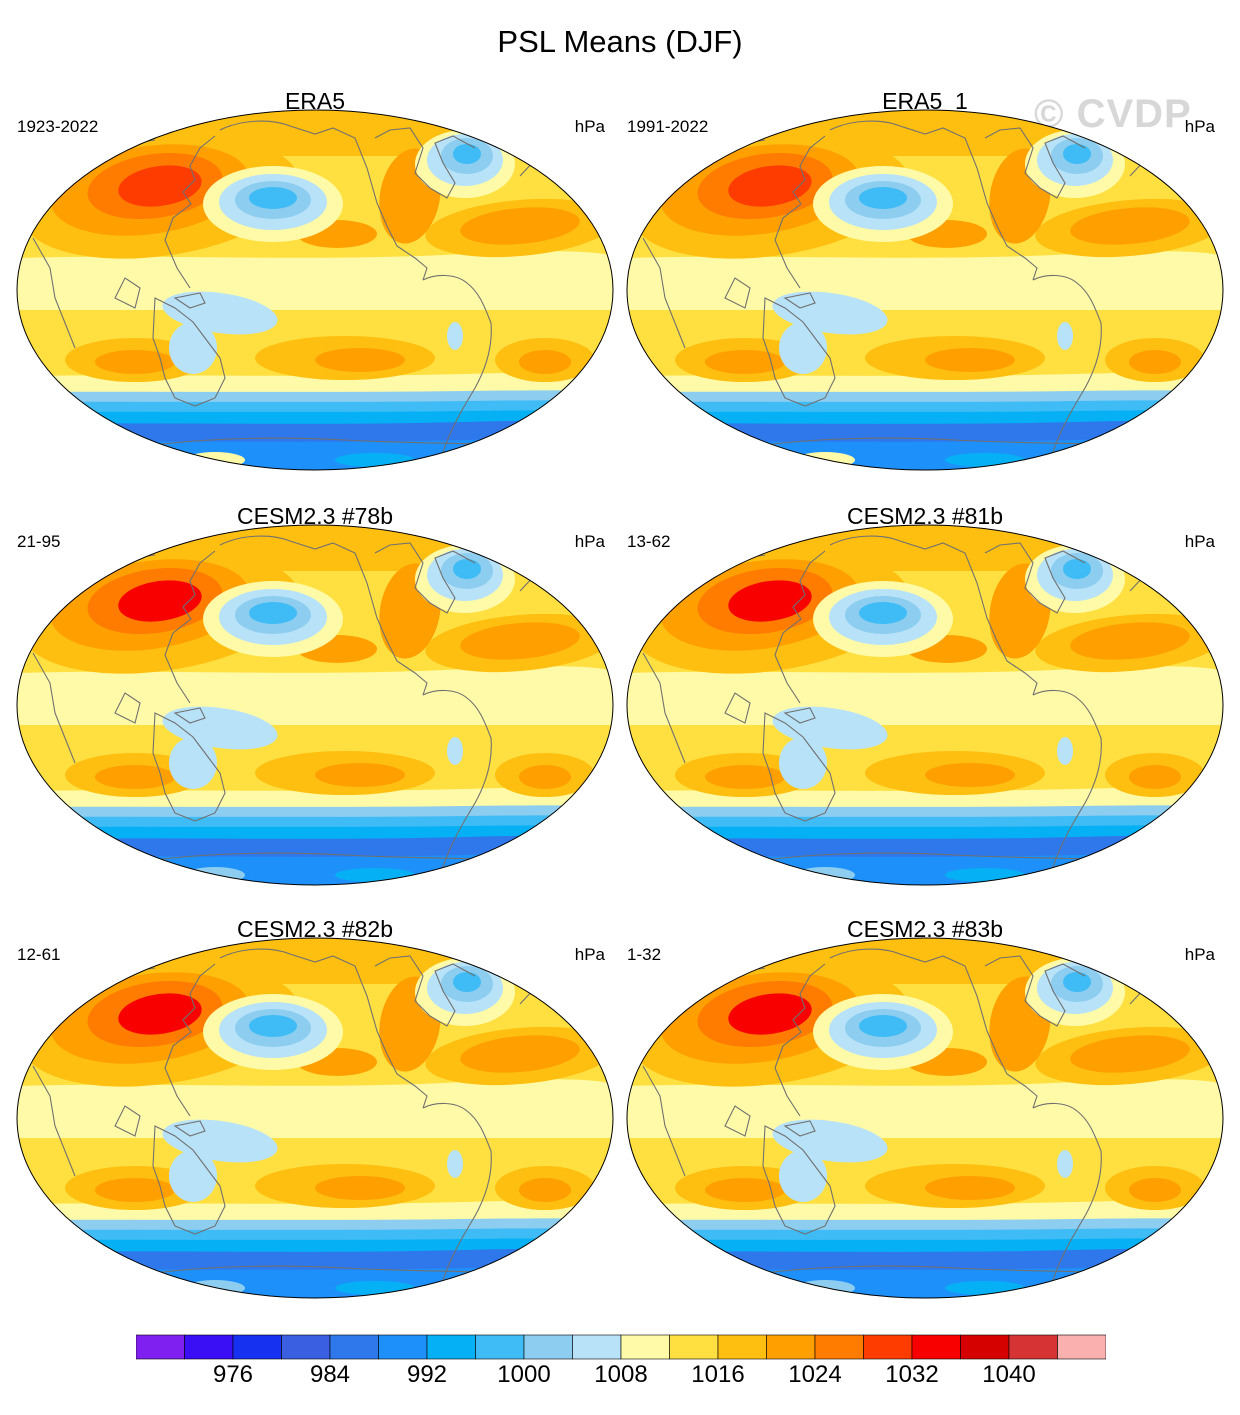 The image size is (1240, 1415). I want to click on panel-years: 12-61, so click(39, 954).